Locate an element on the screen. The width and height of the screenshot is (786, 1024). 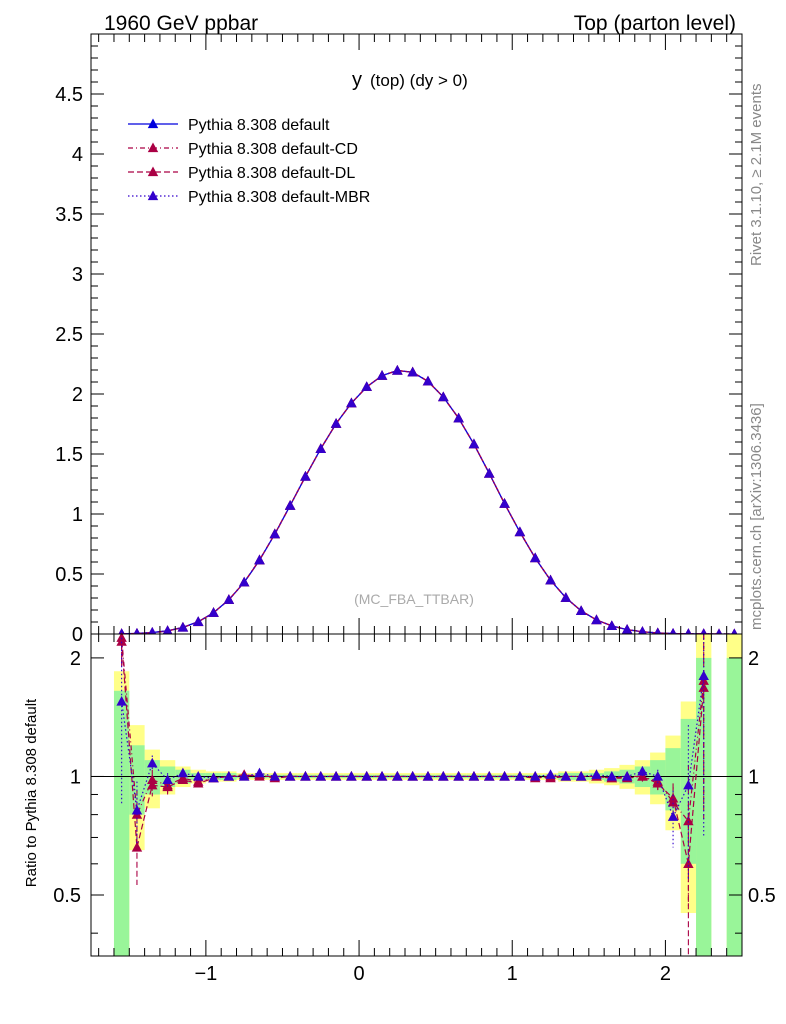
ratio-y-tick-label-right: 1 is located at coordinates (753, 777).